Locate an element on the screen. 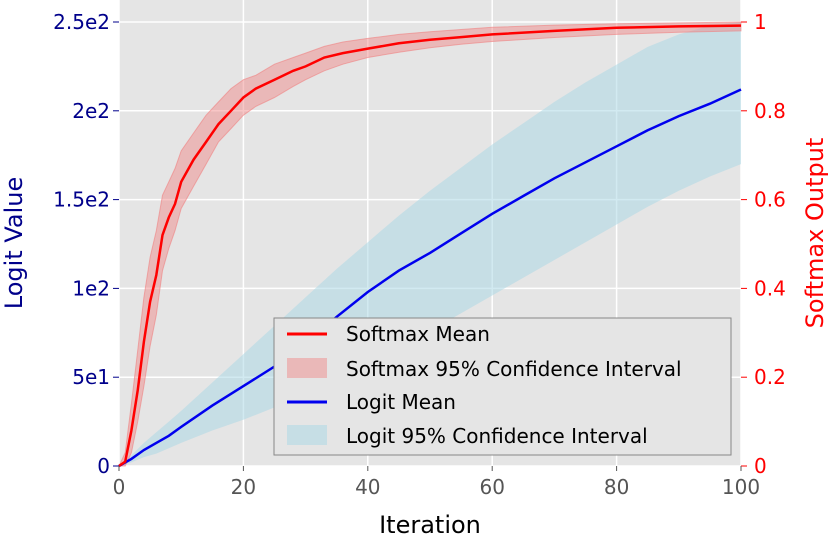  legend-label-softmax-ci: Softmax 95% Confidence Interval is located at coordinates (514, 369).